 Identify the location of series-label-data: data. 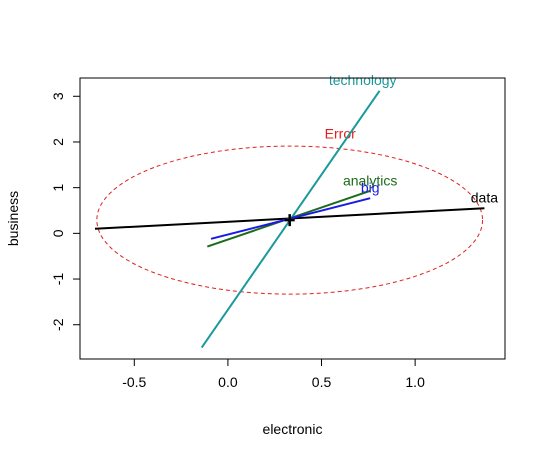
(484, 197).